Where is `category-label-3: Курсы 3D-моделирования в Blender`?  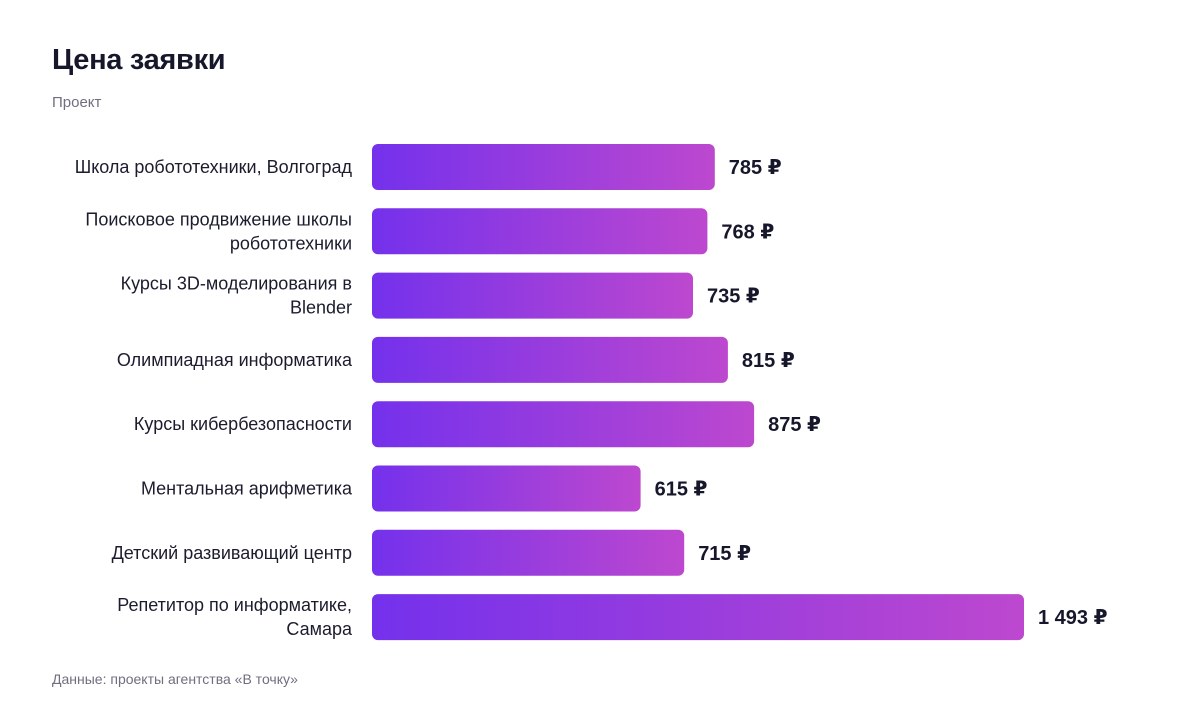 category-label-3: Курсы 3D-моделирования в Blender is located at coordinates (236, 296).